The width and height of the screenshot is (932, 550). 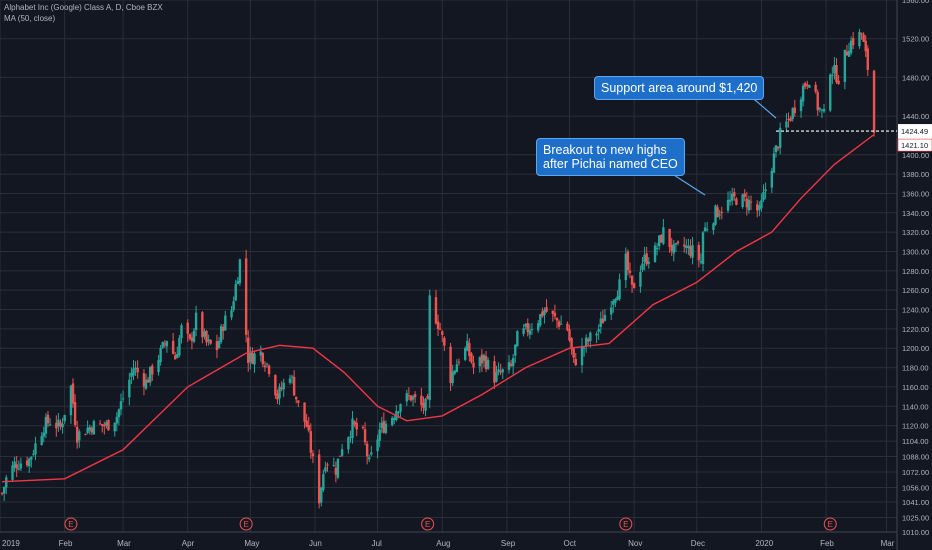 I want to click on price-tick-label: 1180.00, so click(x=915, y=368).